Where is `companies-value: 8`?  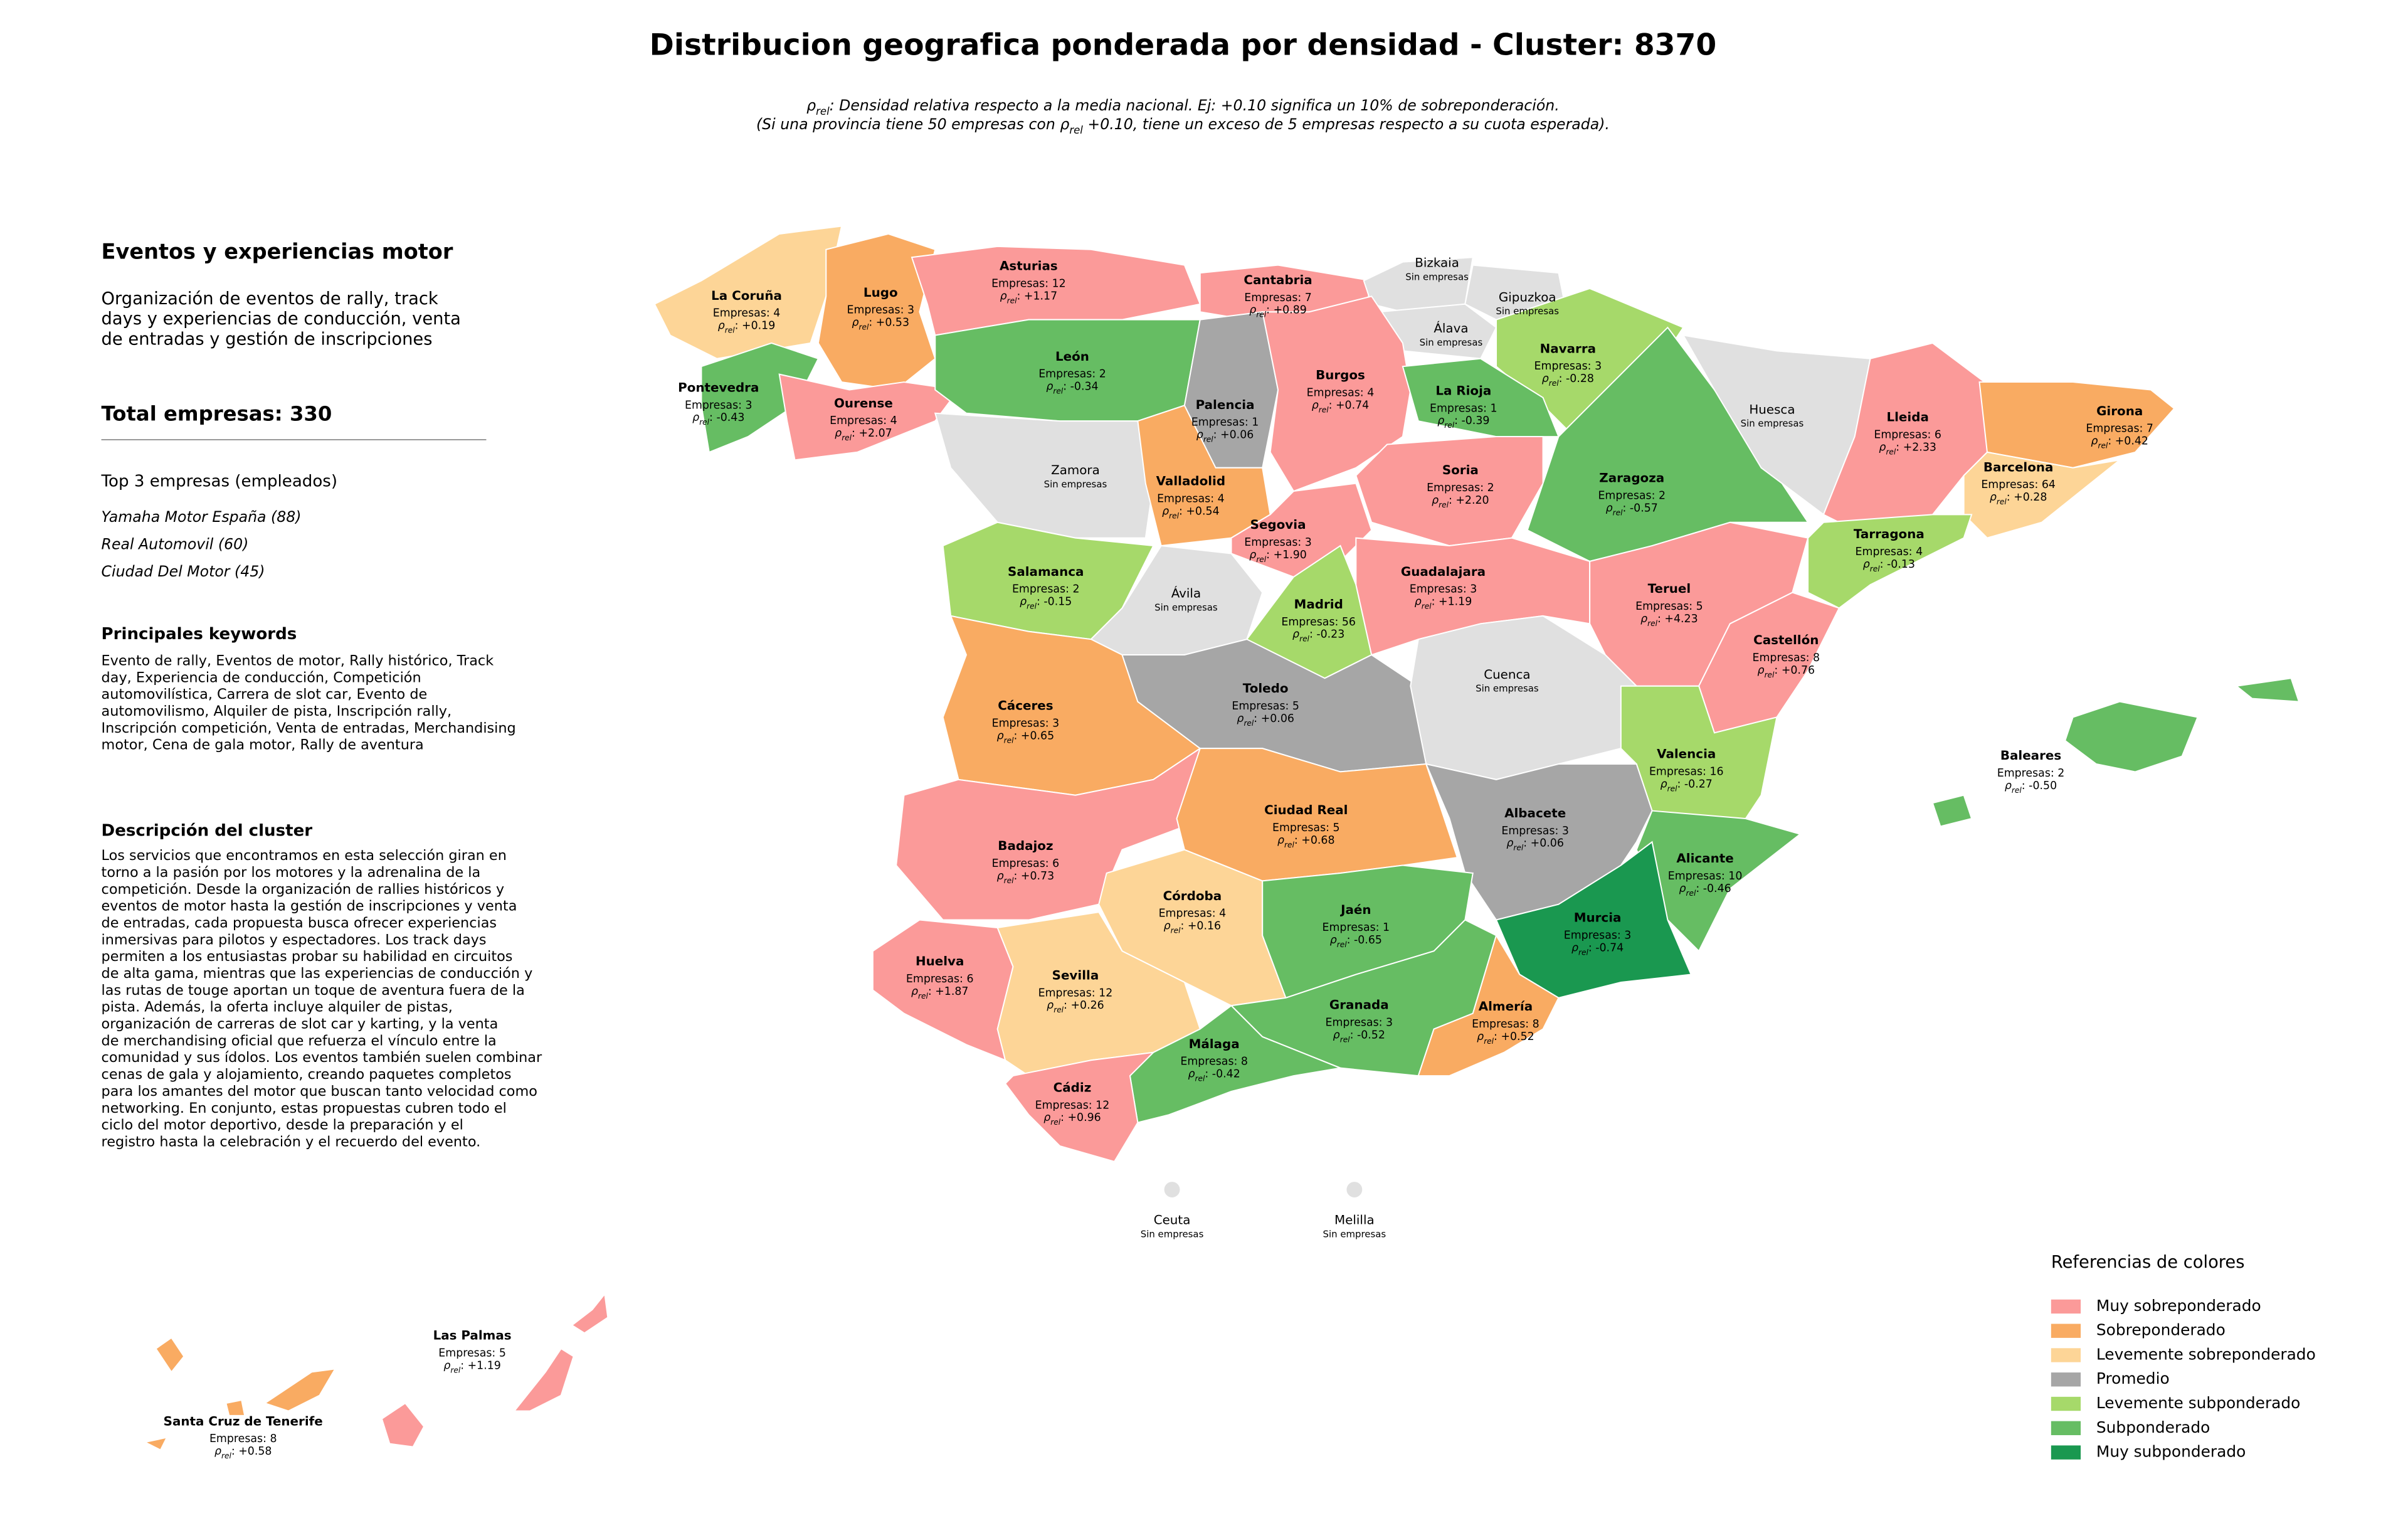 companies-value: 8 is located at coordinates (1244, 1062).